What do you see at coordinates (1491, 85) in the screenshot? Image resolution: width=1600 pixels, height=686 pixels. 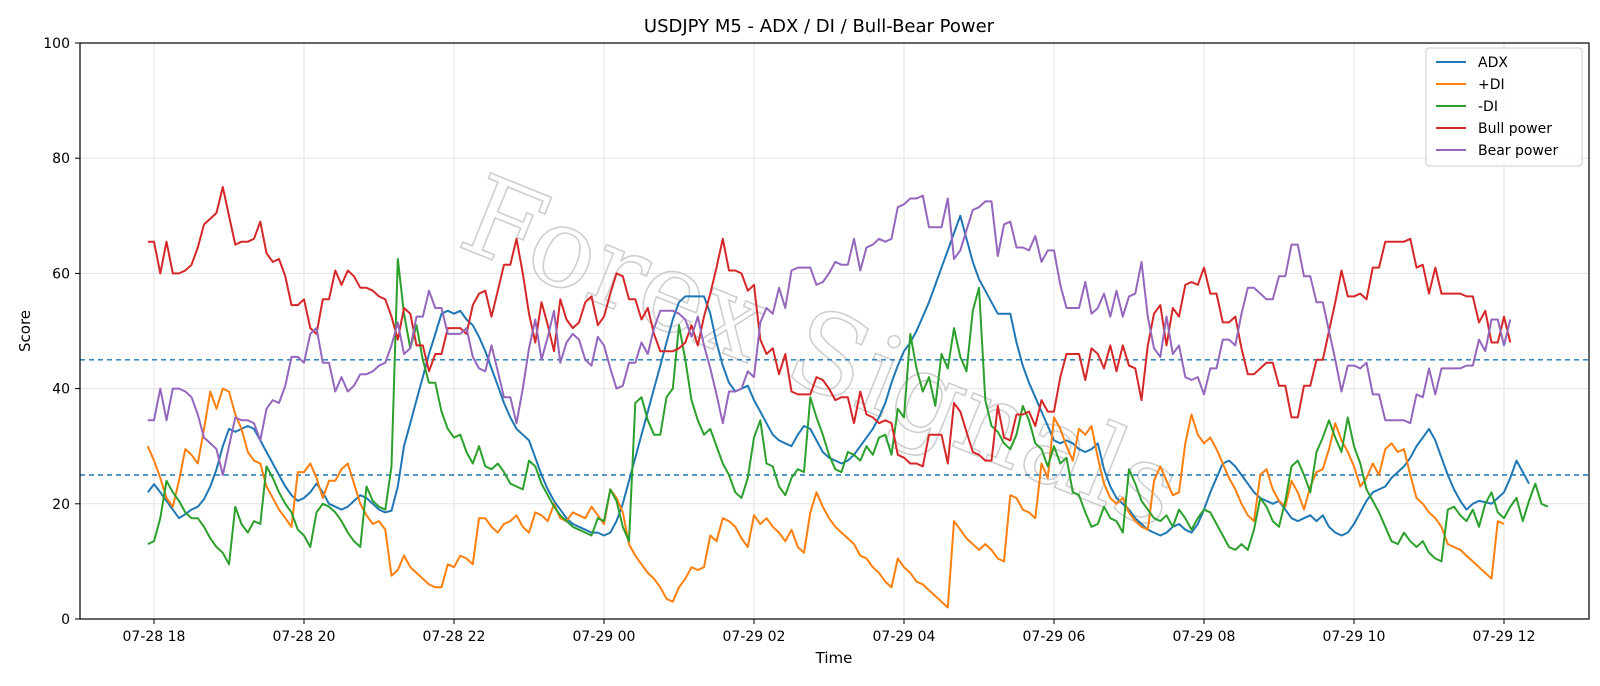 I see `legend-label--di: +DI` at bounding box center [1491, 85].